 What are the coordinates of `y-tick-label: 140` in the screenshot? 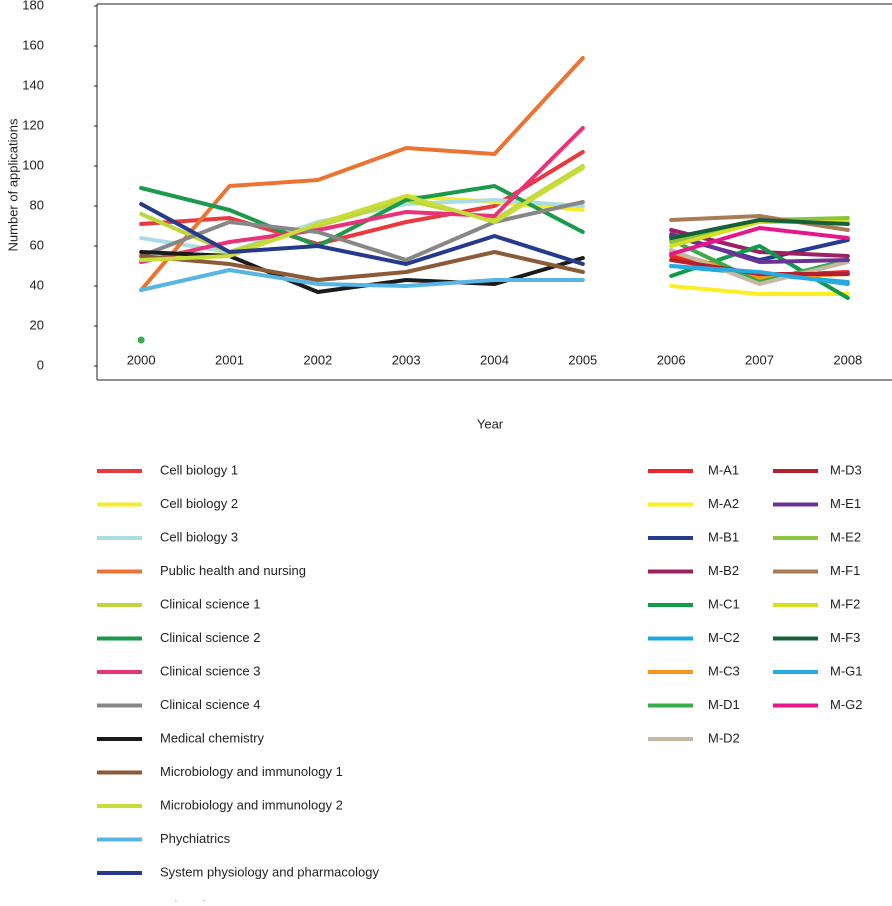 It's located at (33, 84).